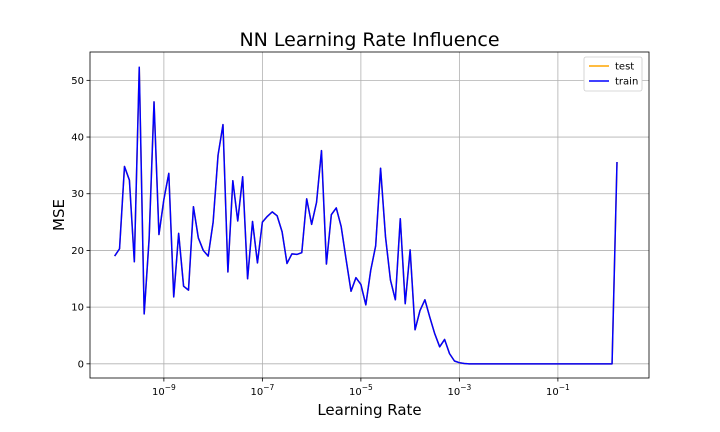 This screenshot has width=720, height=432. What do you see at coordinates (59, 215) in the screenshot?
I see `y-axis-title: MSE` at bounding box center [59, 215].